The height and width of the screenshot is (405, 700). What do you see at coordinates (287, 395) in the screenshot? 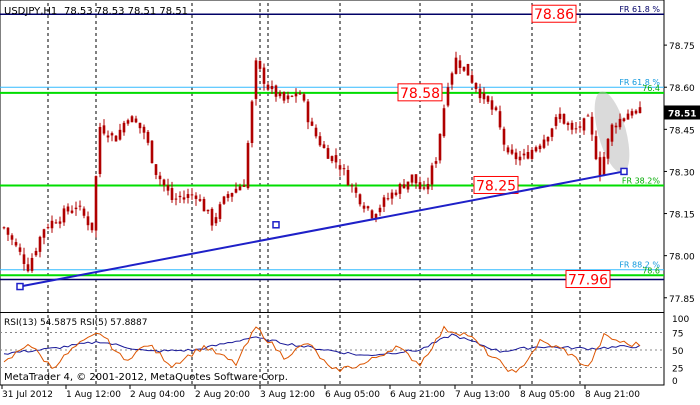
I see `x-tick-label: 3 Aug 12:00` at bounding box center [287, 395].